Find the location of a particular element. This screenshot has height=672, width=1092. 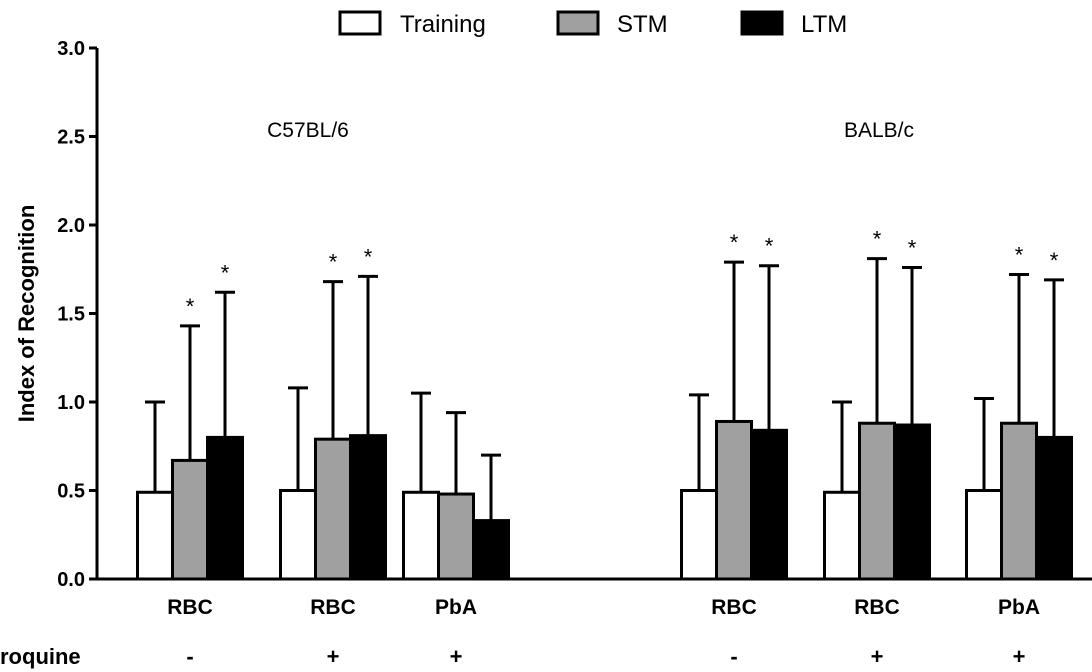

legend-label-stm: STM is located at coordinates (642, 24).